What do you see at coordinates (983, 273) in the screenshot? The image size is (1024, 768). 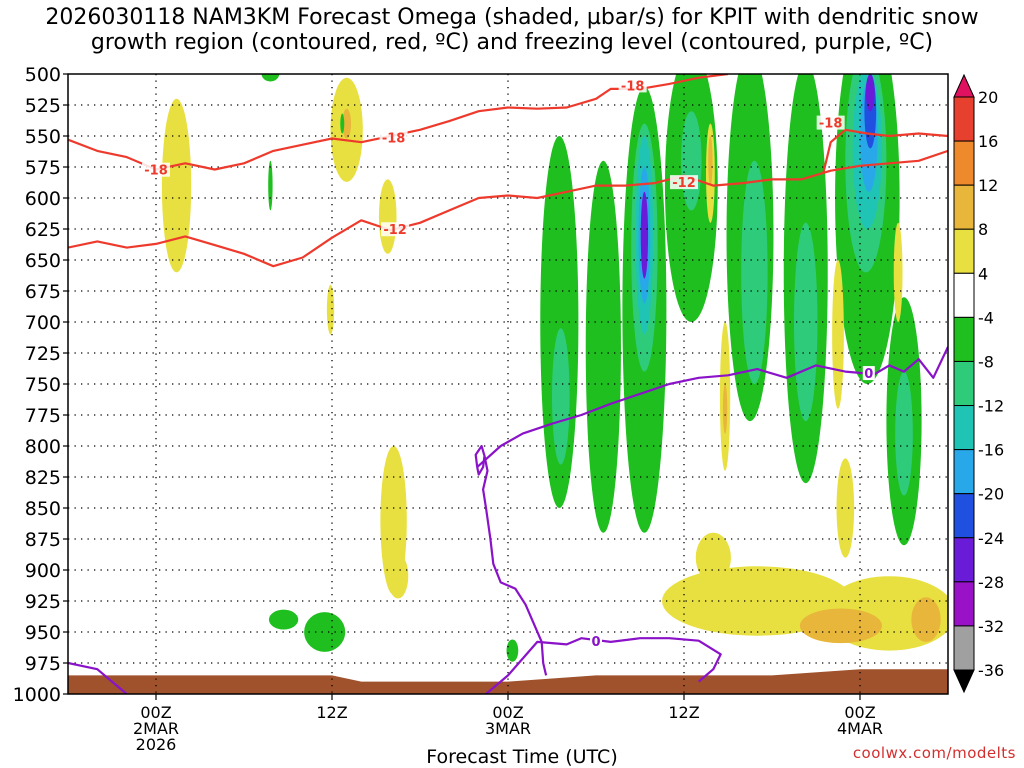 I see `colorbar-label: 4` at bounding box center [983, 273].